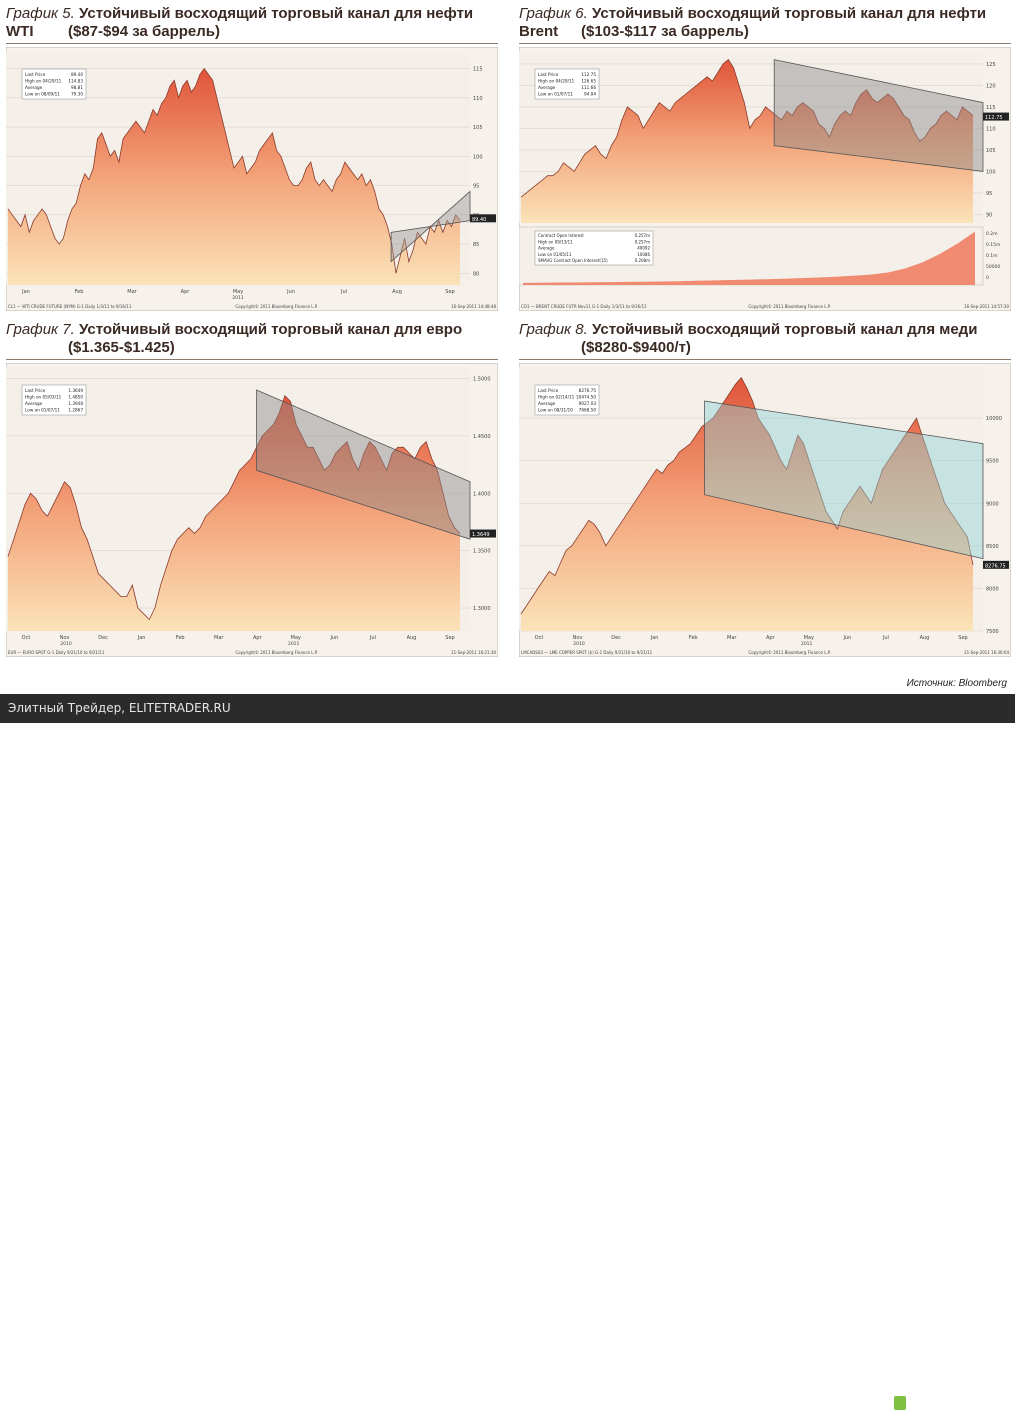  I want to click on legend-entry: Low on 01/07/11, so click(42, 410).